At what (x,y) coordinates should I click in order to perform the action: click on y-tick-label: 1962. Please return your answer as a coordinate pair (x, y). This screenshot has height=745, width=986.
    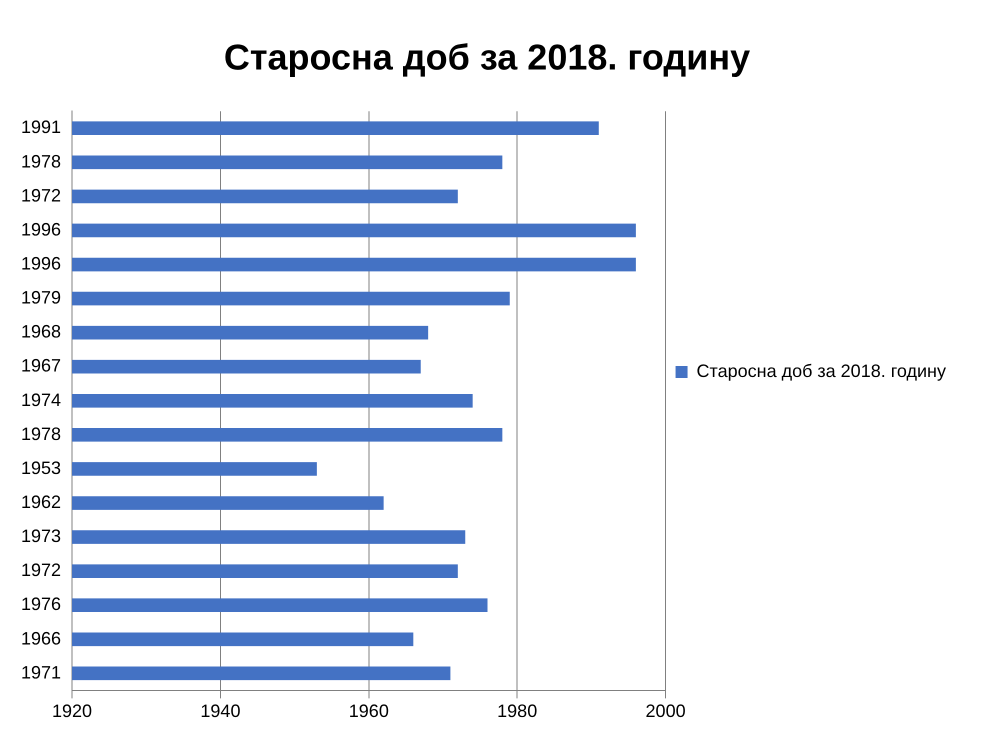
    Looking at the image, I should click on (41, 502).